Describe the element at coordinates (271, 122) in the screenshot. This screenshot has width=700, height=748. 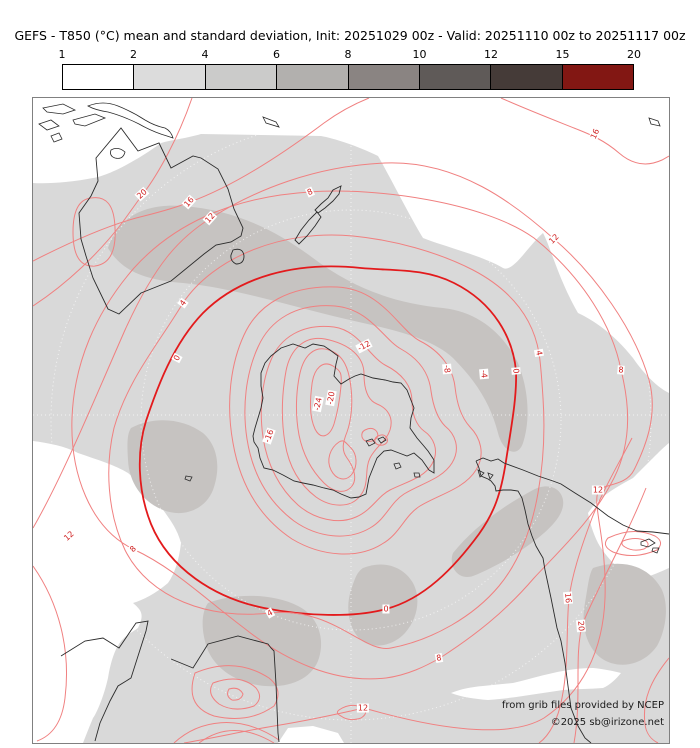
I see `coast-new-caledonia` at that location.